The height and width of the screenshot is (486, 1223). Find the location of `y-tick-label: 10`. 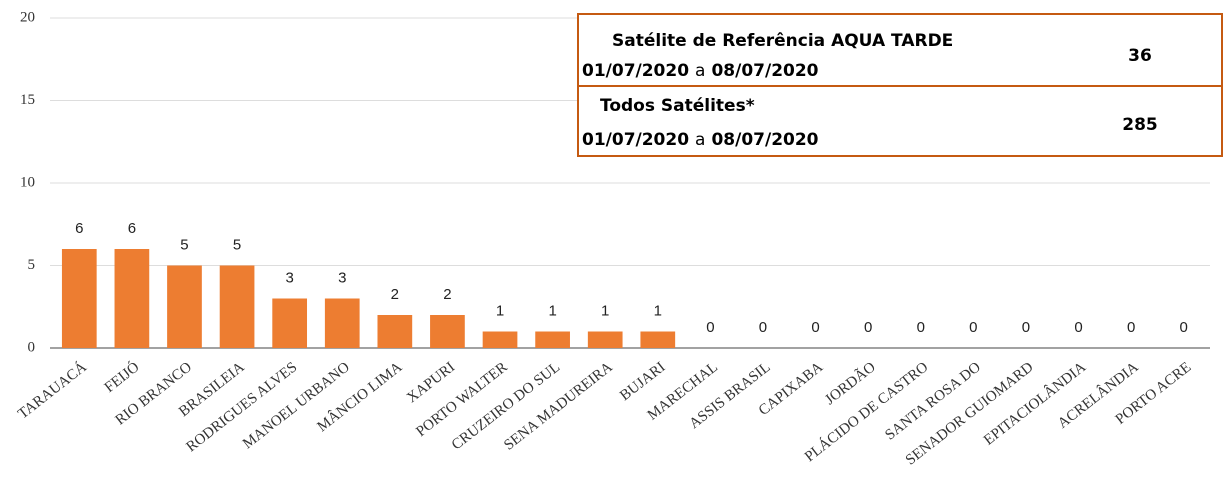

y-tick-label: 10 is located at coordinates (27, 182).